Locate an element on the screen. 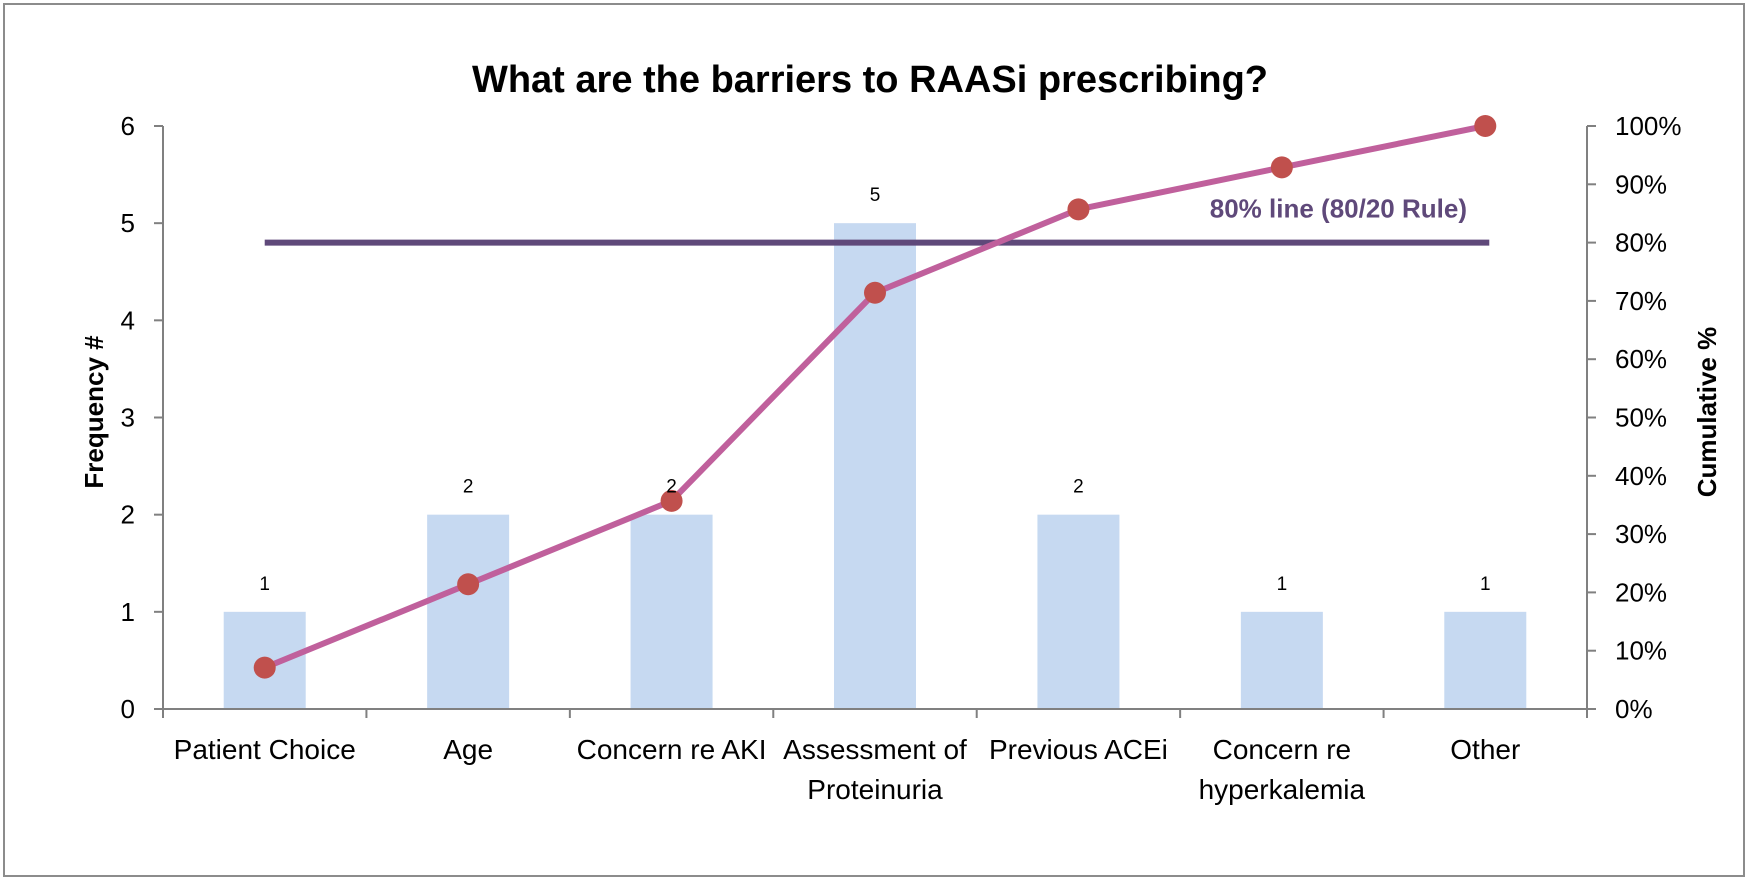  y-tick-label: 4 is located at coordinates (128, 320).